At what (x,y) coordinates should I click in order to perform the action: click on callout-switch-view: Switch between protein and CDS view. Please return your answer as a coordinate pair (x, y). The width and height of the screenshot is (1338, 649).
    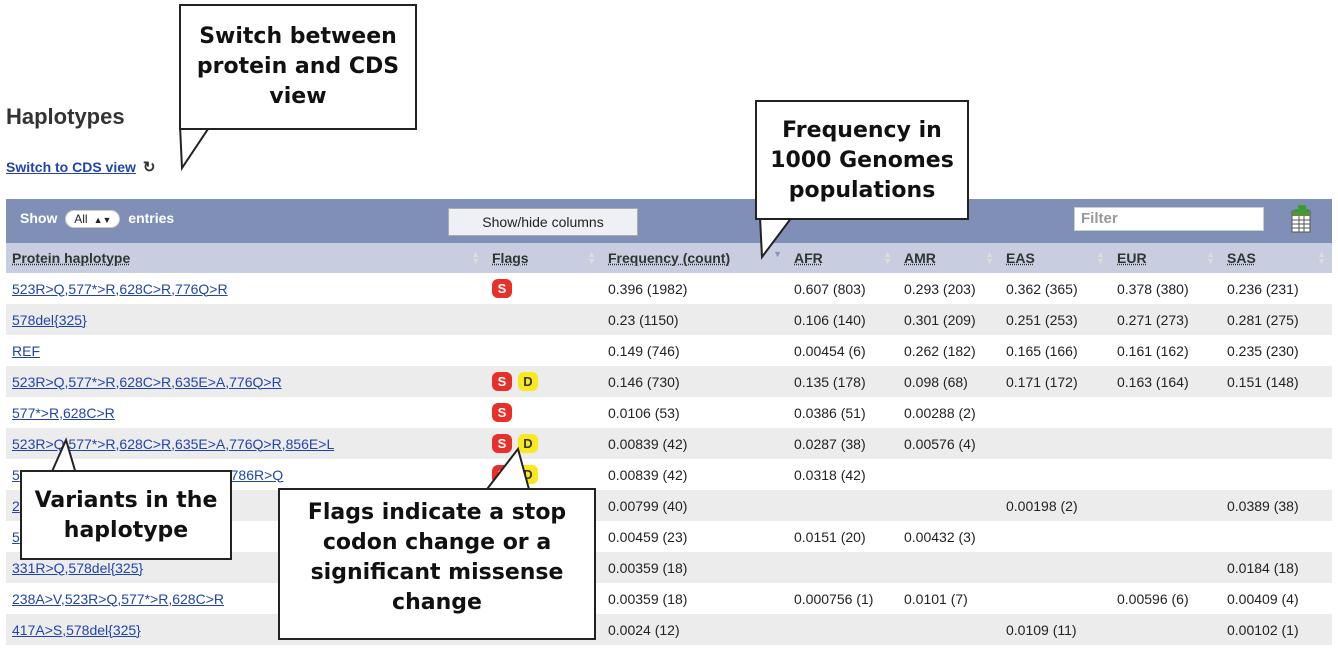
    Looking at the image, I should click on (298, 67).